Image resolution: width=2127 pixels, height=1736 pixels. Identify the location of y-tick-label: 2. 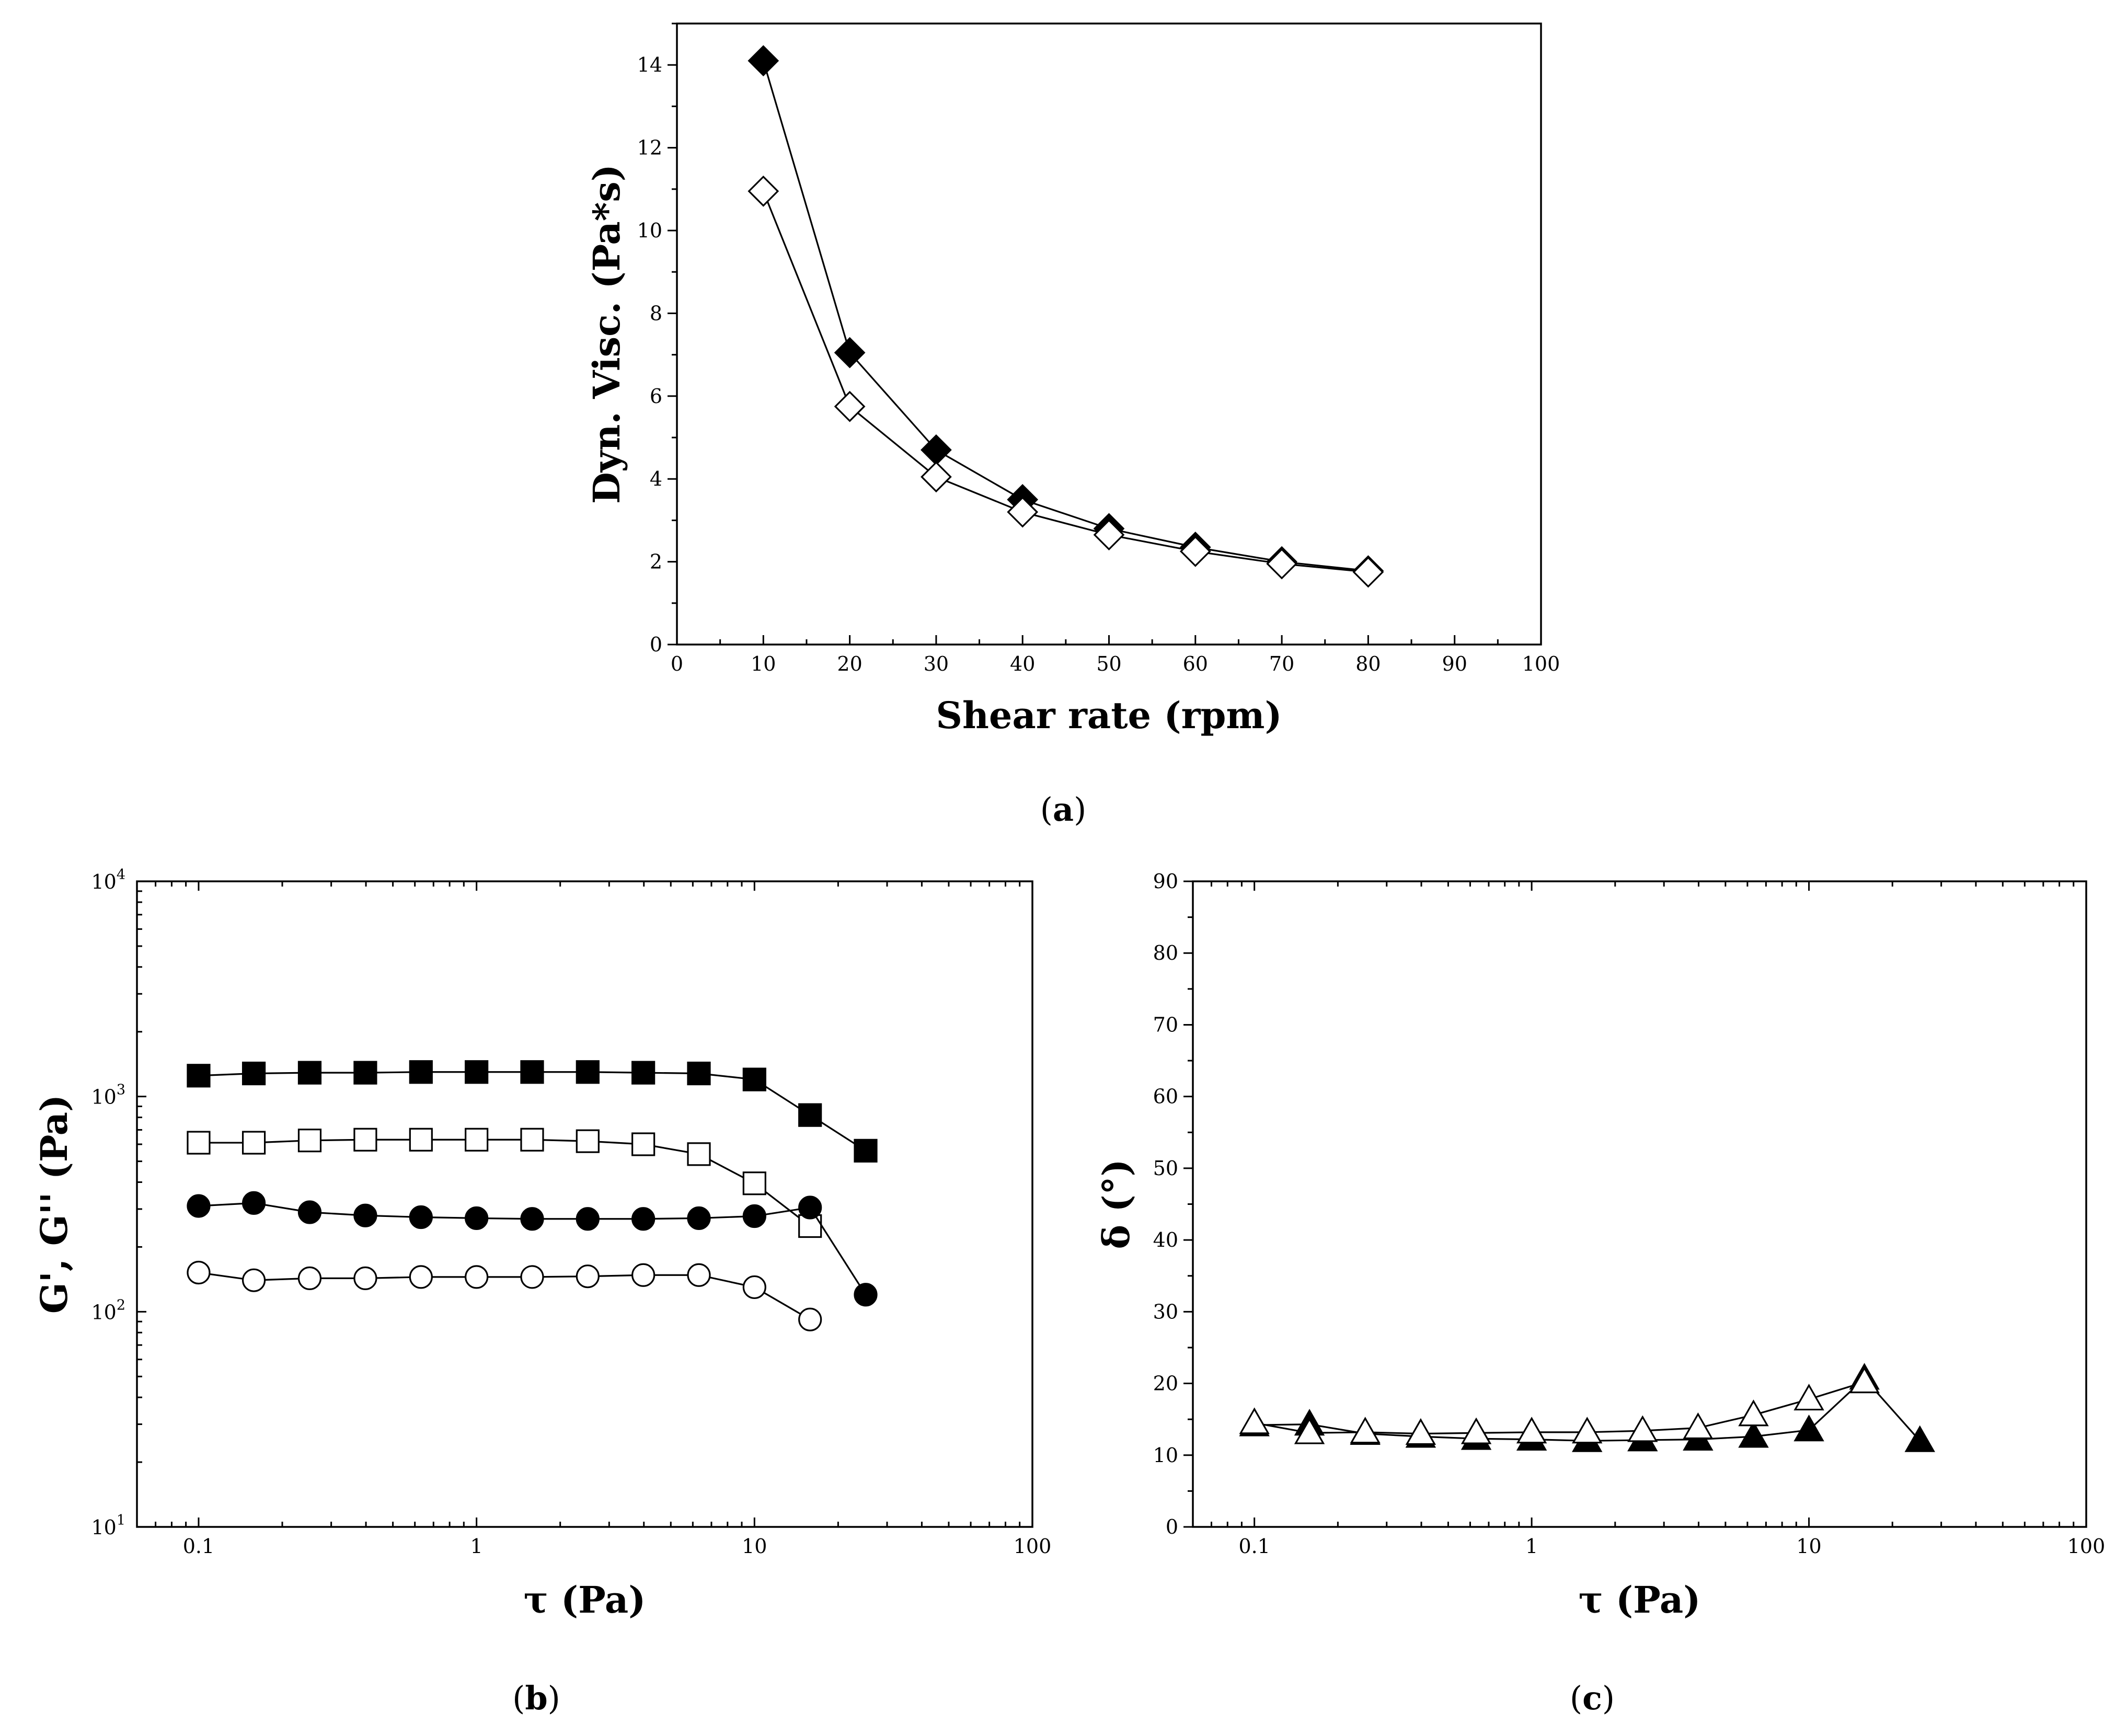
(656, 561).